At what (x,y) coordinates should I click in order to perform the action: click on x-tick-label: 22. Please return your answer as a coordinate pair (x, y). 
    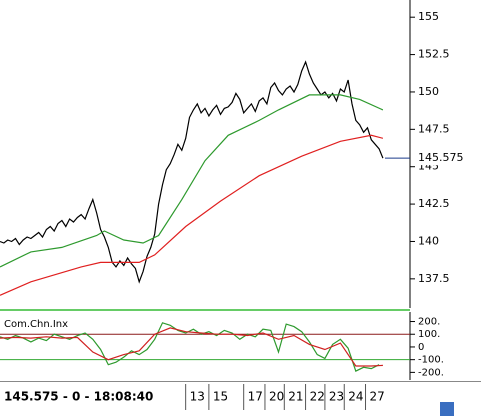
    Looking at the image, I should click on (317, 397).